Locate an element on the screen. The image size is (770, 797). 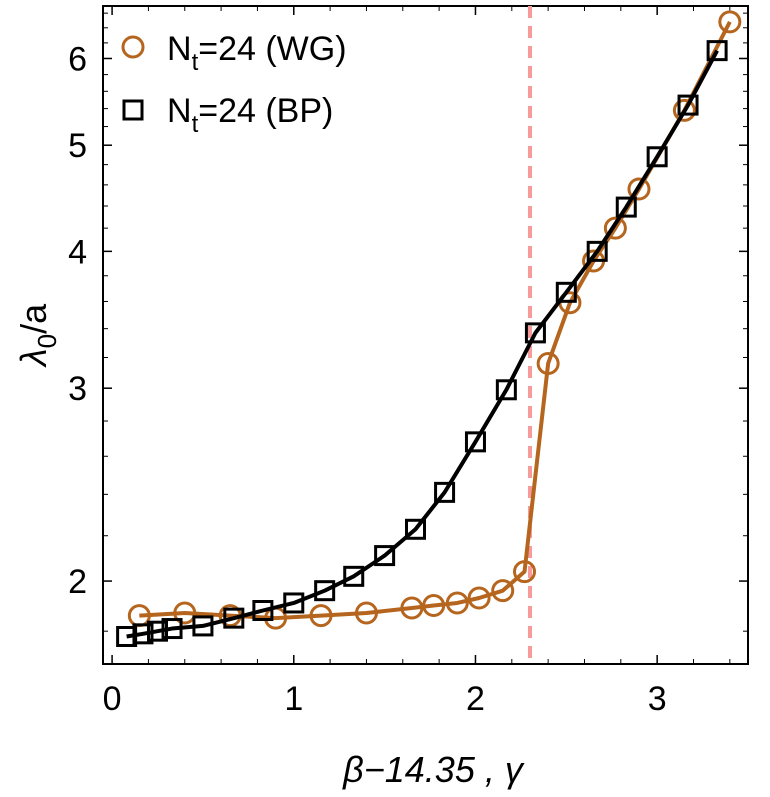
legend: Nt=24 (WG) Nt=24 (BP) is located at coordinates (234, 84).